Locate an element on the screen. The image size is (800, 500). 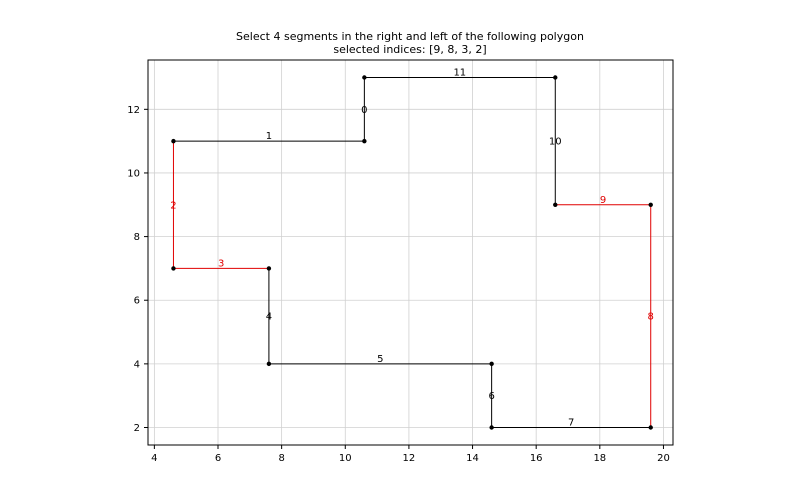
chart-subtitle: selected indices: [9, 8, 3, 2] is located at coordinates (409, 49).